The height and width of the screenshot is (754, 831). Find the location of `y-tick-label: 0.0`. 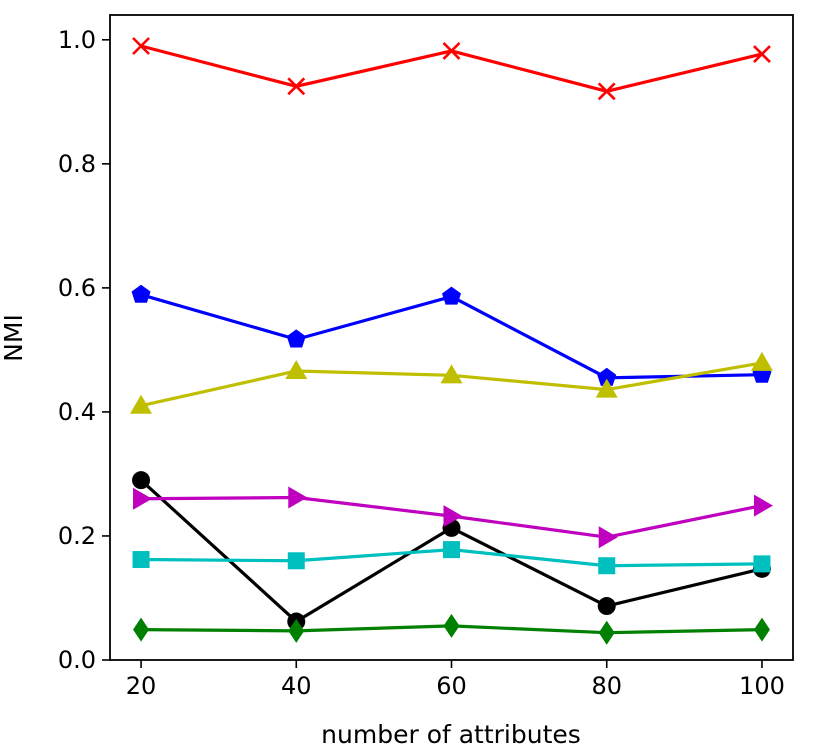

y-tick-label: 0.0 is located at coordinates (77, 660).